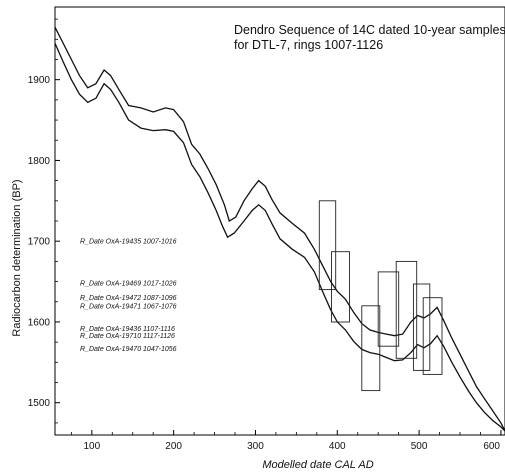 This screenshot has height=473, width=505. What do you see at coordinates (39, 80) in the screenshot?
I see `y-tick-label: 1900` at bounding box center [39, 80].